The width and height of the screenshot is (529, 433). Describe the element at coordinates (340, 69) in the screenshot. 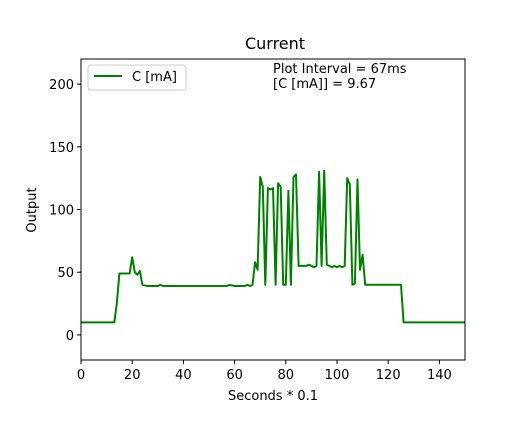

I see `annotation-plot-interval: Plot Interval = 67ms` at that location.